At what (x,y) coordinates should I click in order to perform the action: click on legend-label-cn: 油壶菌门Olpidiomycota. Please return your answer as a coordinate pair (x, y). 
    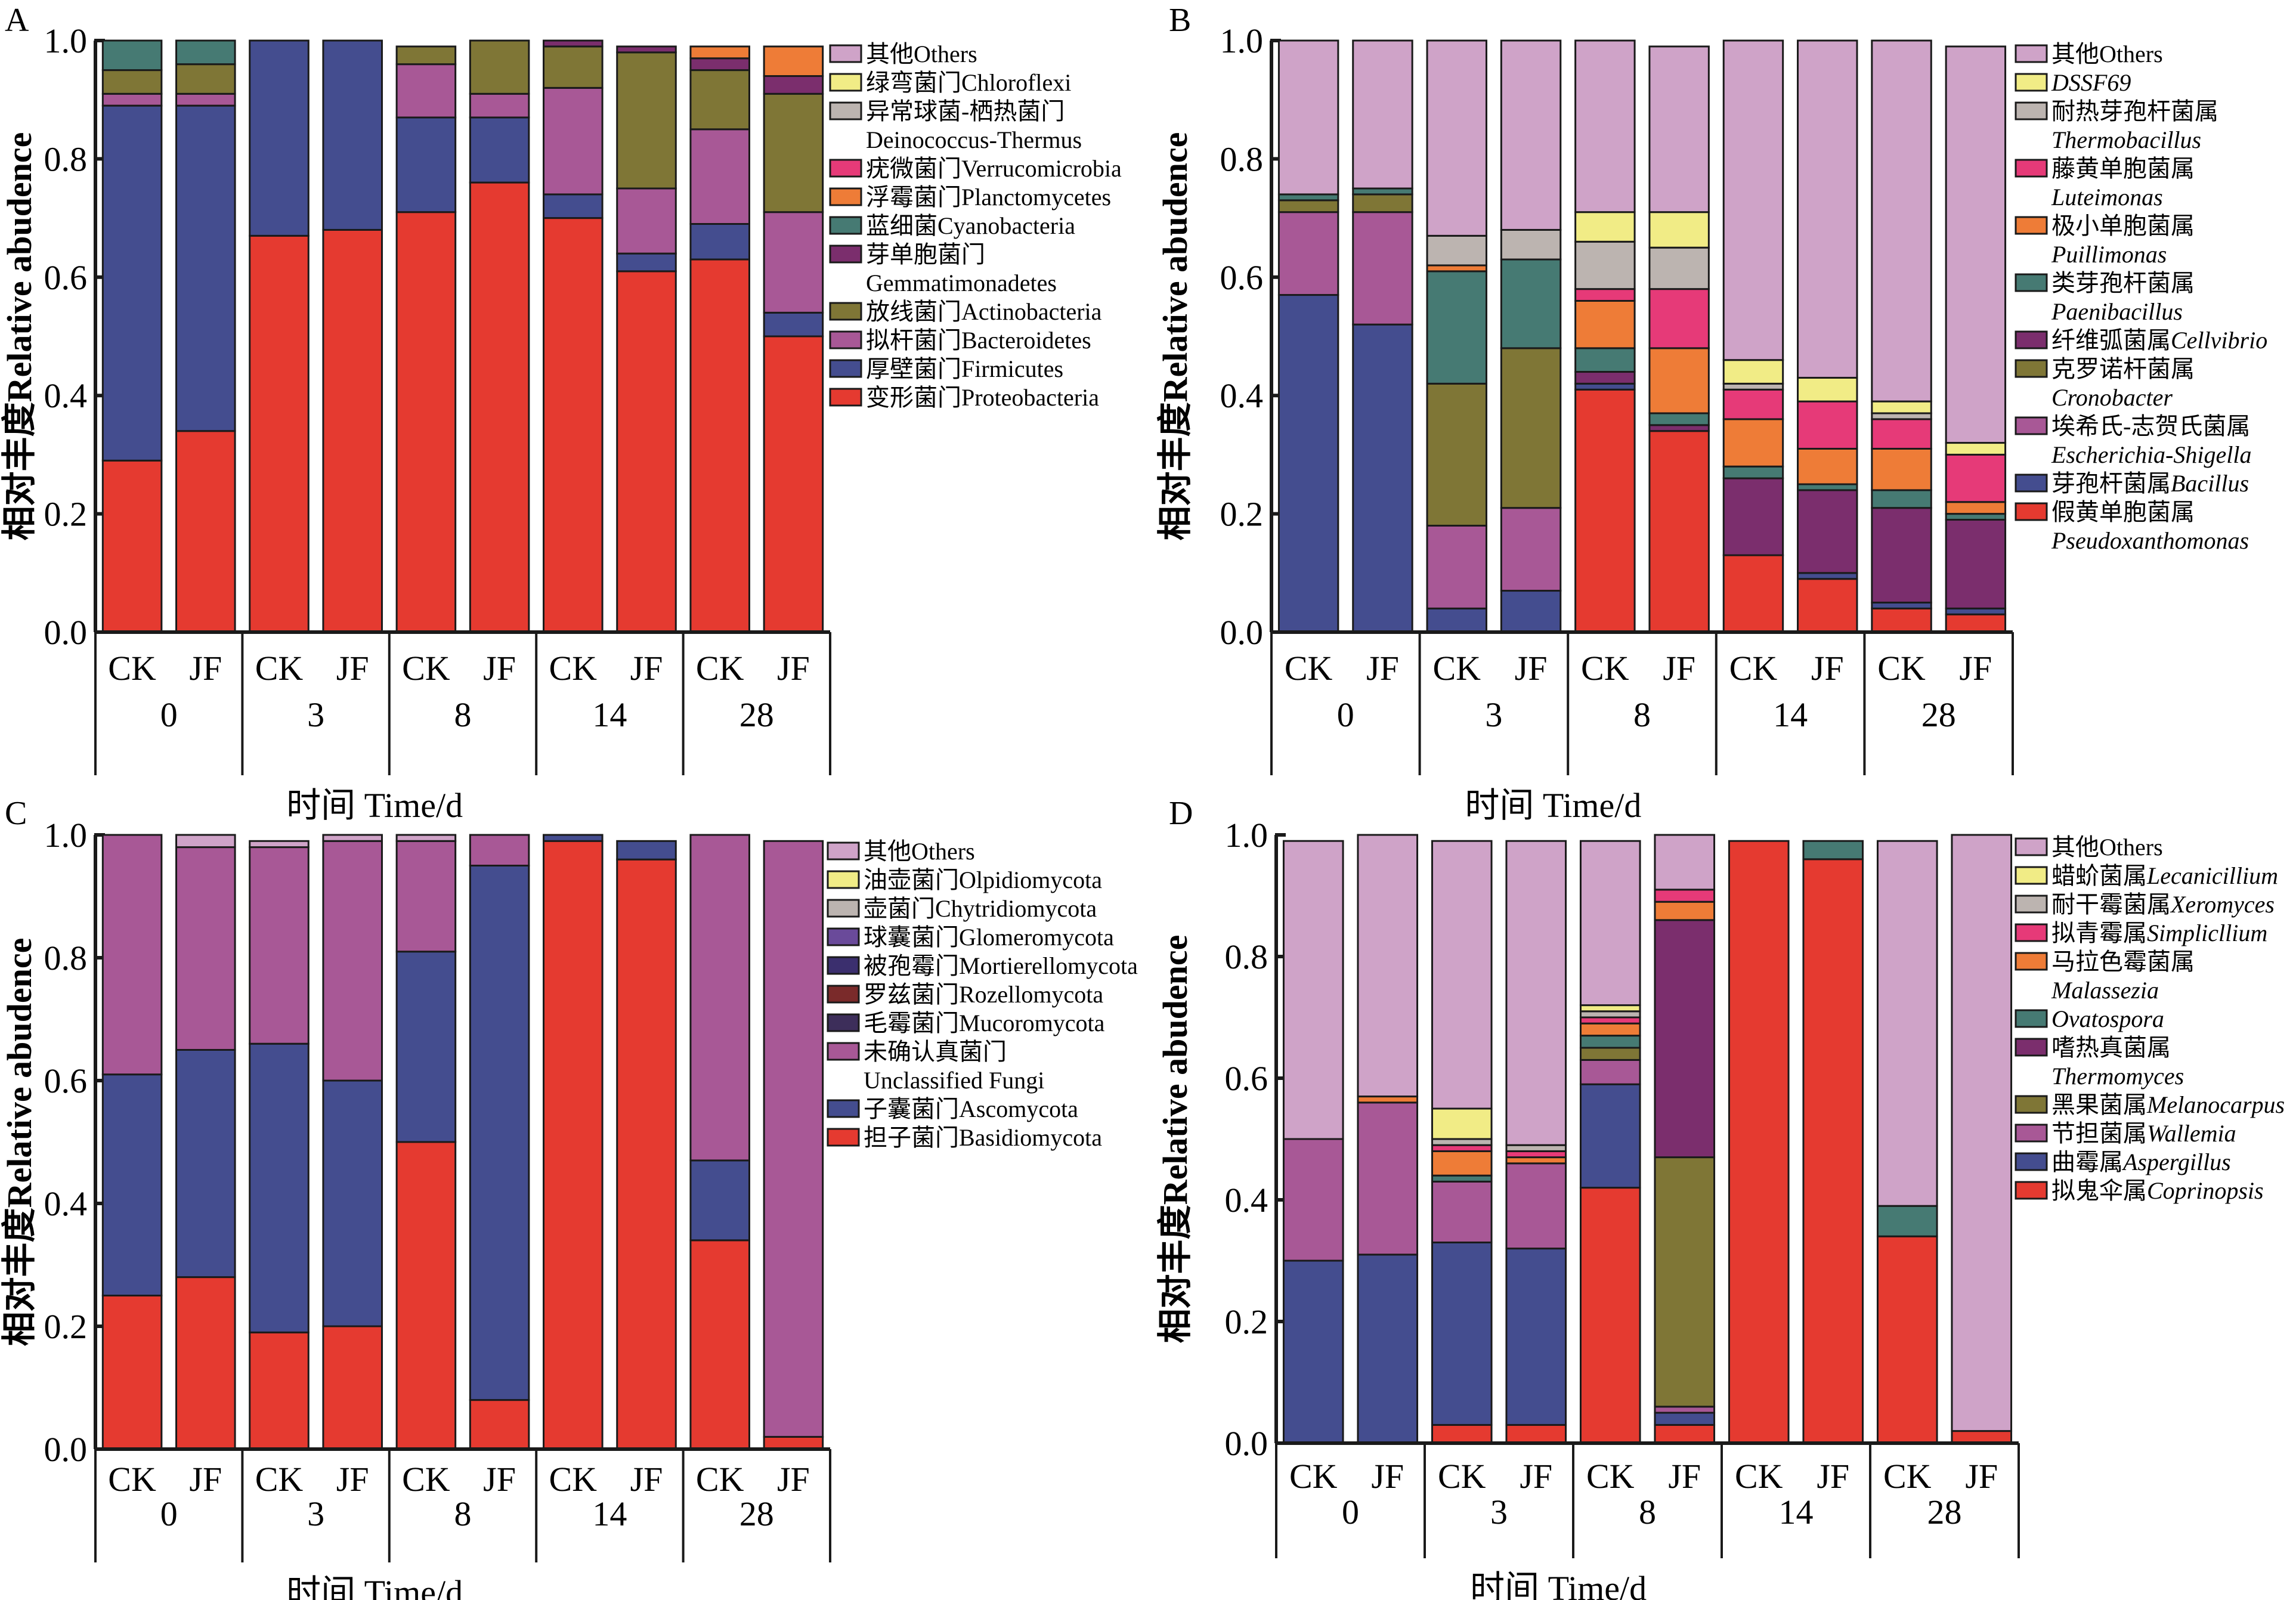
    Looking at the image, I should click on (983, 879).